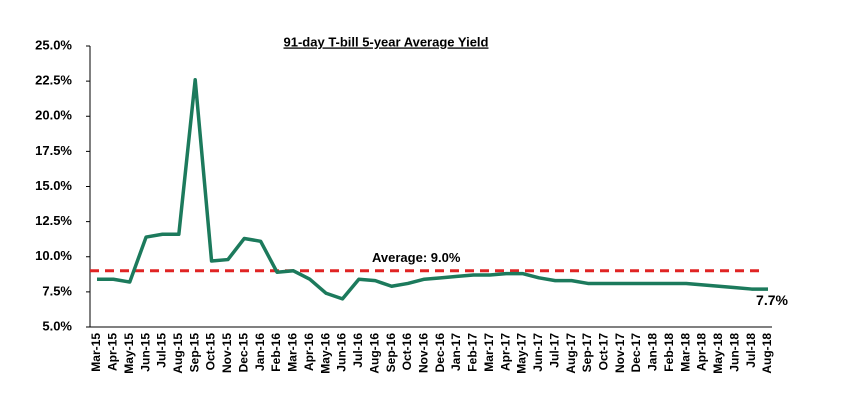  What do you see at coordinates (129, 353) in the screenshot?
I see `x-tick-label: May-15` at bounding box center [129, 353].